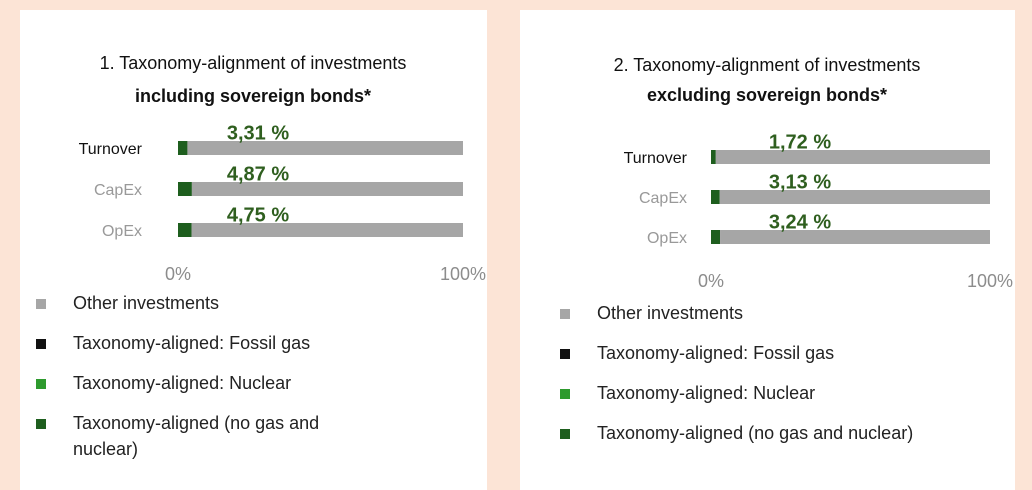 This screenshot has height=490, width=1032. I want to click on data-label: 3,31 %, so click(258, 133).